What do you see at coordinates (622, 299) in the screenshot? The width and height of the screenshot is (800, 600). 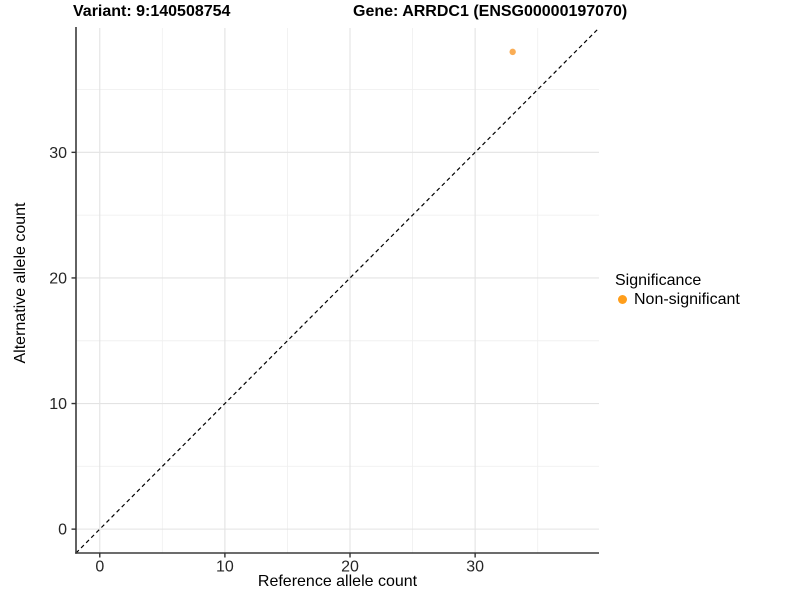 I see `legend-point-icon` at bounding box center [622, 299].